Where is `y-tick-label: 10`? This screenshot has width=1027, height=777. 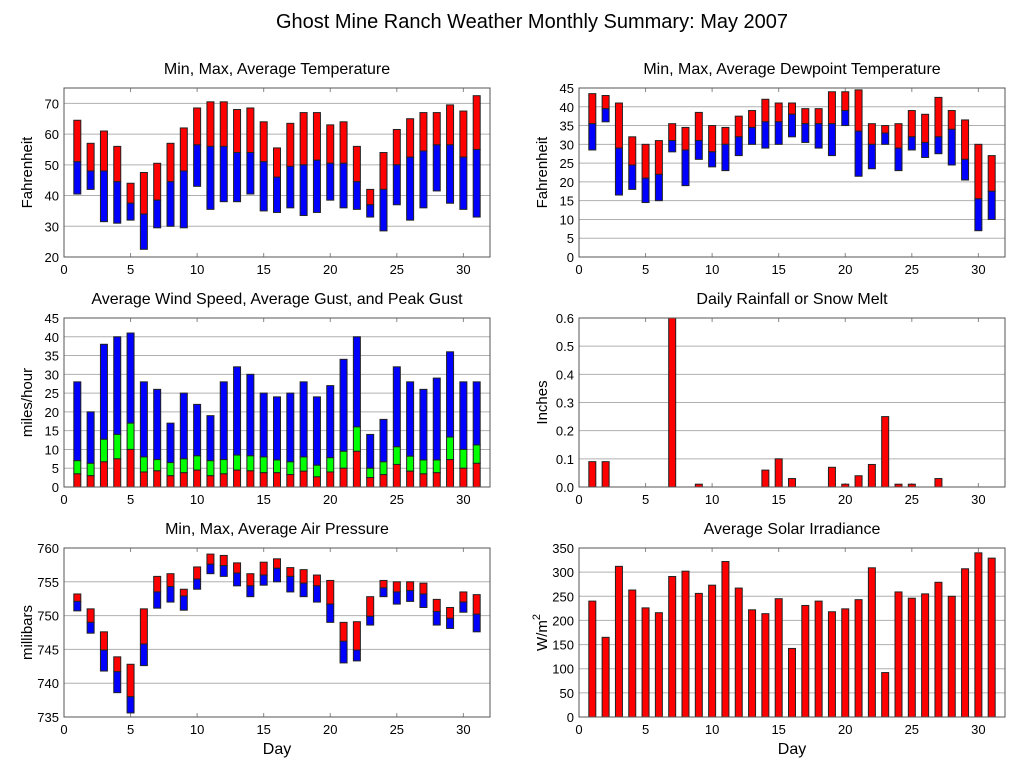 y-tick-label: 10 is located at coordinates (52, 449).